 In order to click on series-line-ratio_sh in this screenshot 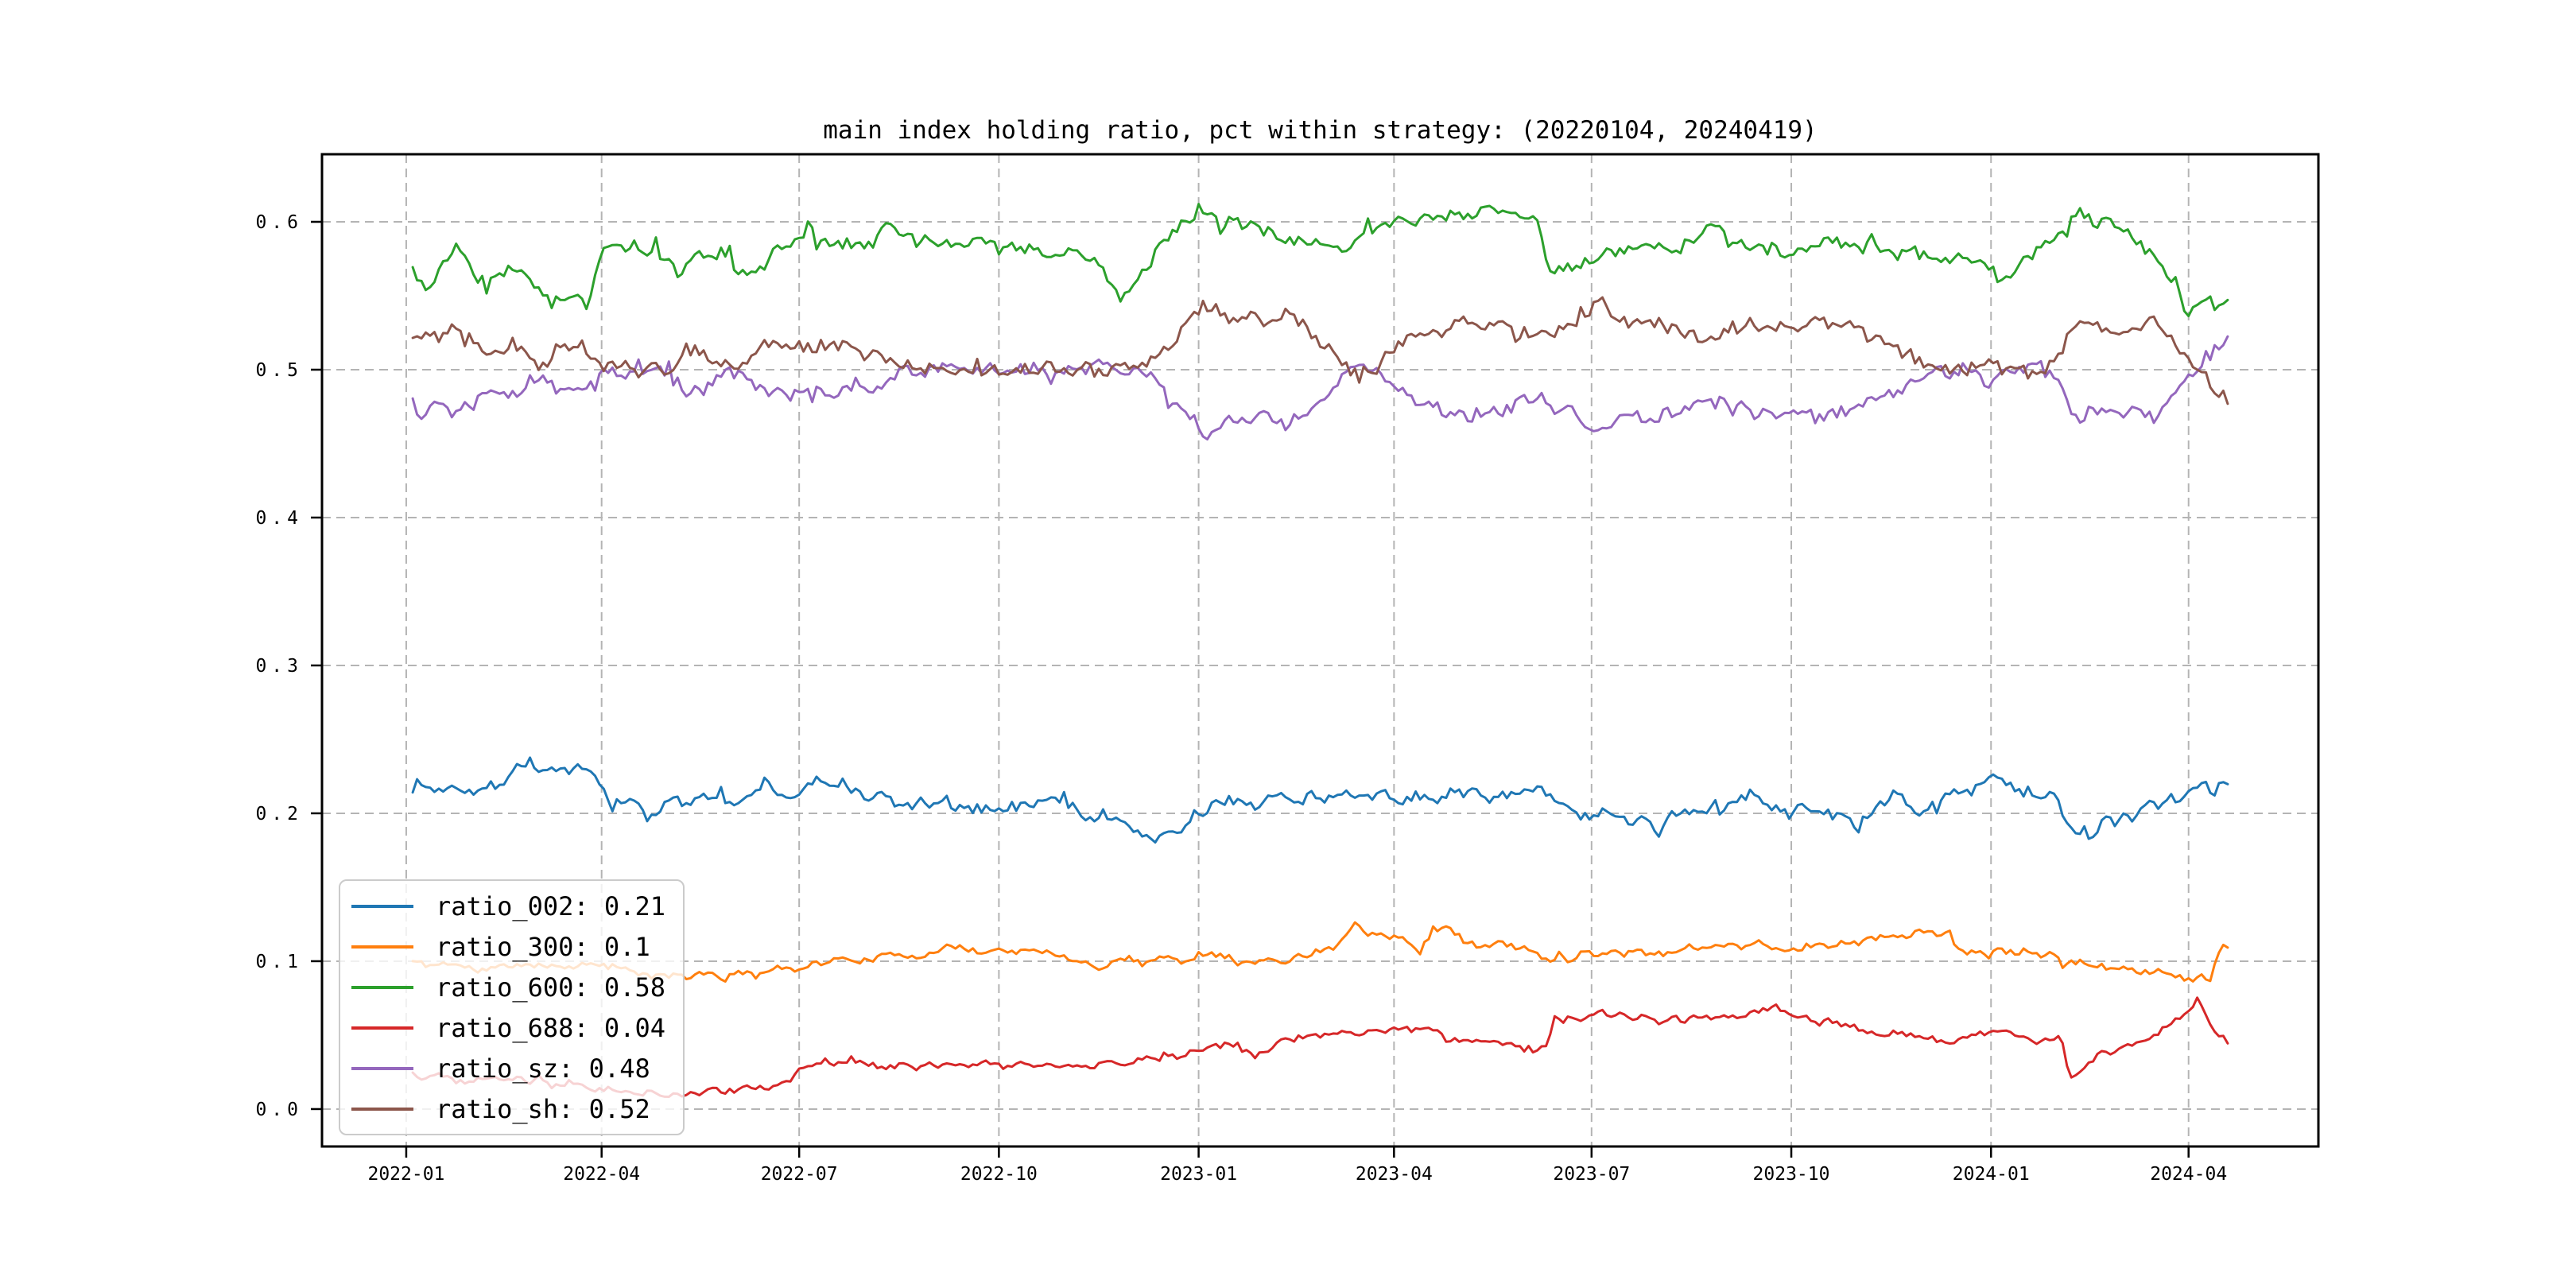, I will do `click(1320, 351)`.